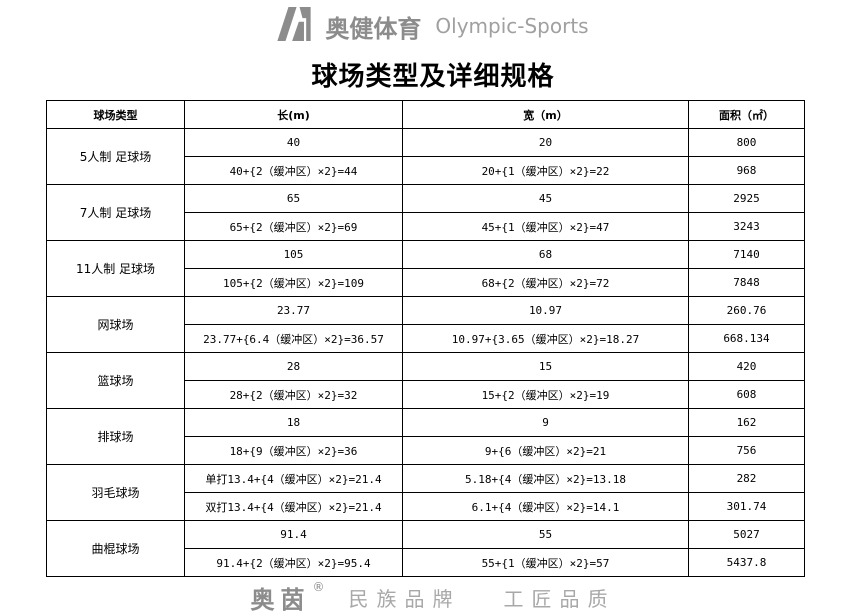 The height and width of the screenshot is (616, 866). Describe the element at coordinates (115, 212) in the screenshot. I see `court-type-cell: 7人制 足球场` at that location.